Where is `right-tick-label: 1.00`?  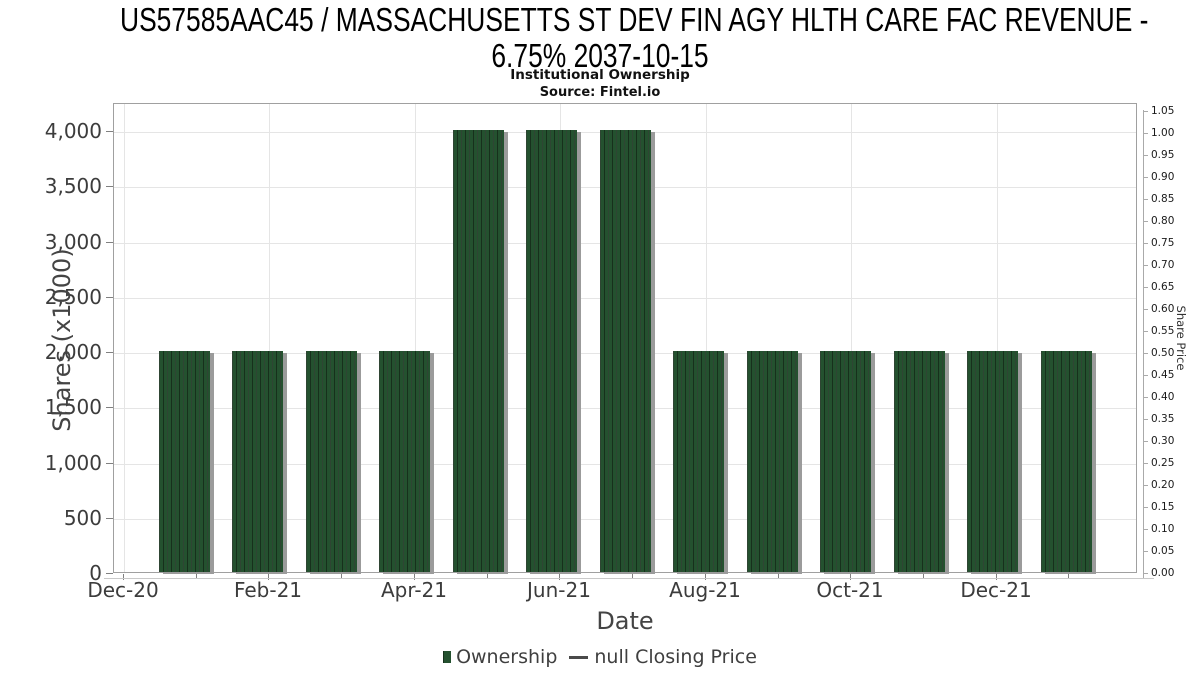
right-tick-label: 1.00 is located at coordinates (1163, 133).